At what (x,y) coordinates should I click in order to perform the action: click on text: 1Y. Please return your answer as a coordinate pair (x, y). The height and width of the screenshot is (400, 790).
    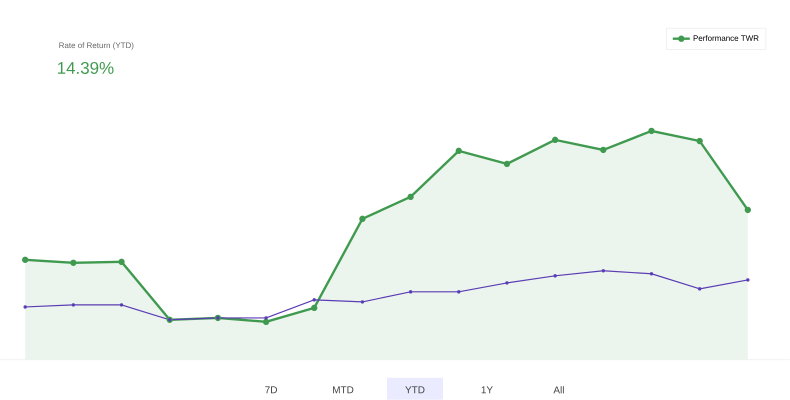
    Looking at the image, I should click on (487, 390).